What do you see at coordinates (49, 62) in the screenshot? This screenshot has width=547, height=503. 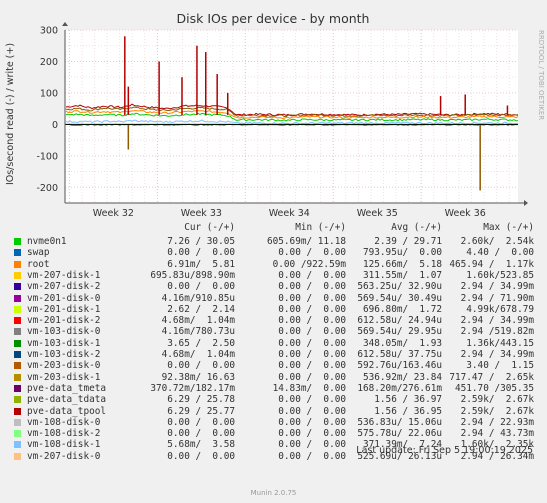 I see `y-tick-label: 200` at bounding box center [49, 62].